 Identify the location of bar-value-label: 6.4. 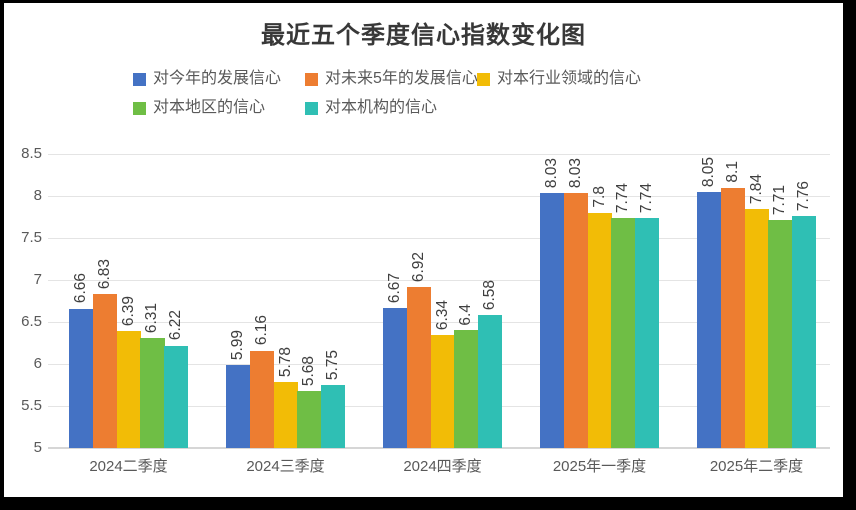
(466, 314).